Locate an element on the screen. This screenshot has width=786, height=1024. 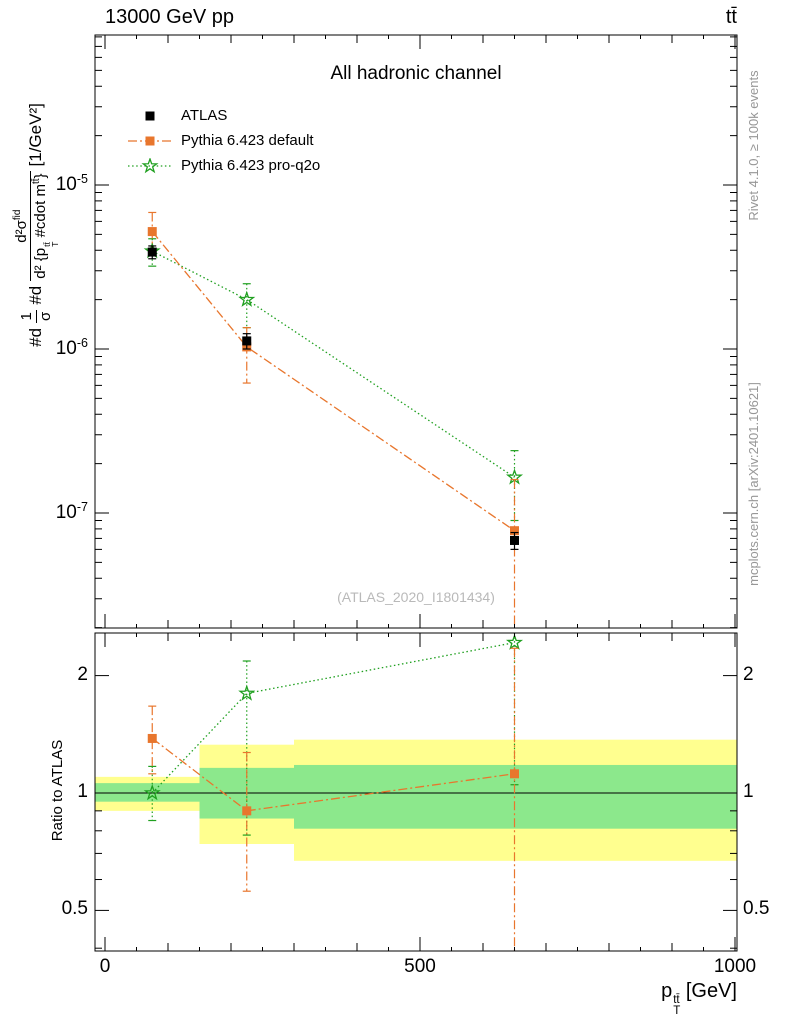
mcplots-reference-note: mcplots.cern.ch [arXiv:2401.10621] is located at coordinates (753, 484).